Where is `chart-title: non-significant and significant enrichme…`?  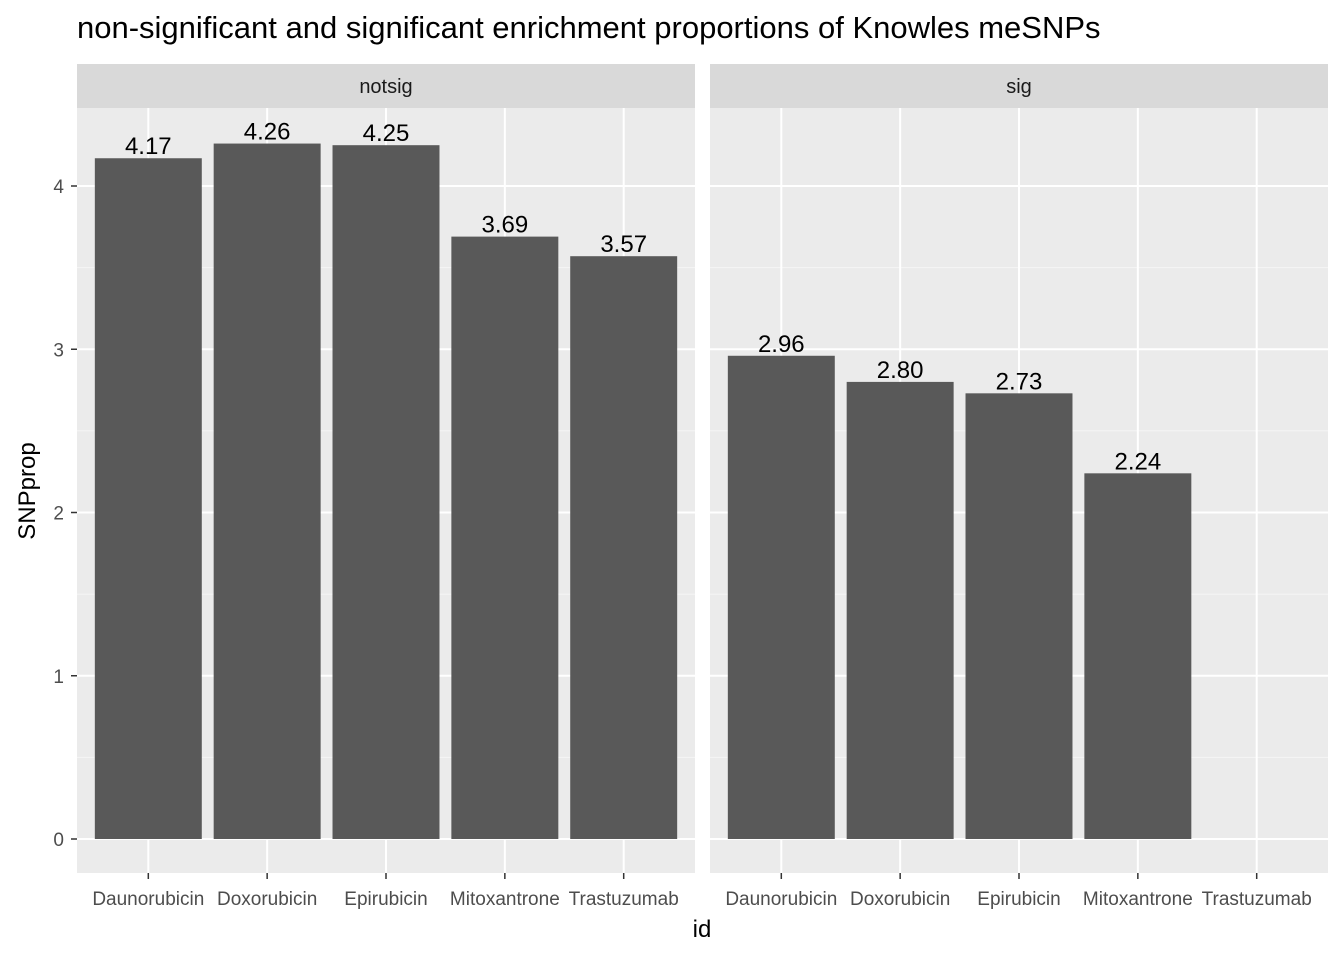
chart-title: non-significant and significant enrichme… is located at coordinates (589, 27).